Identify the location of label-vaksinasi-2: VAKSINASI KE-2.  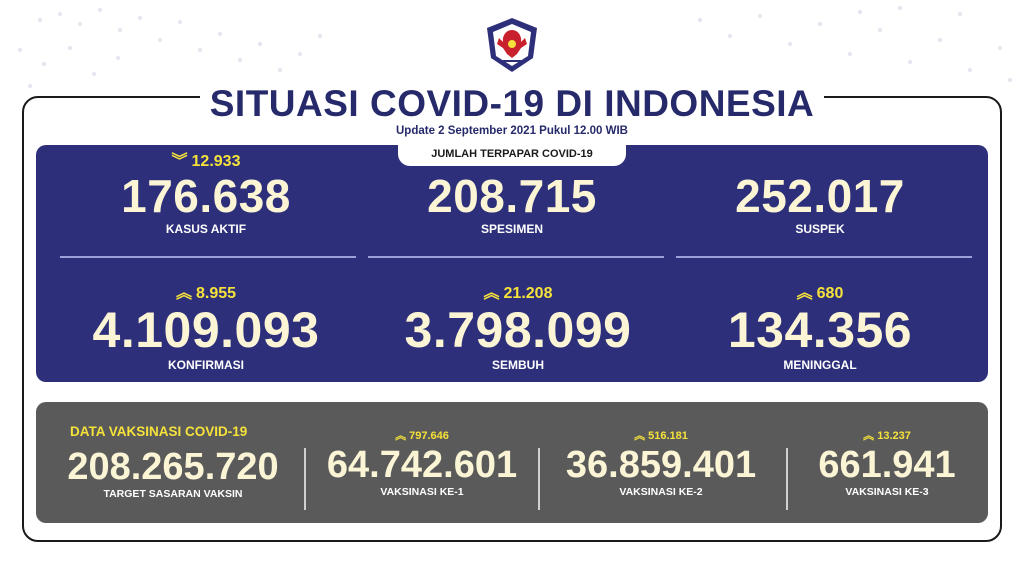
(661, 492).